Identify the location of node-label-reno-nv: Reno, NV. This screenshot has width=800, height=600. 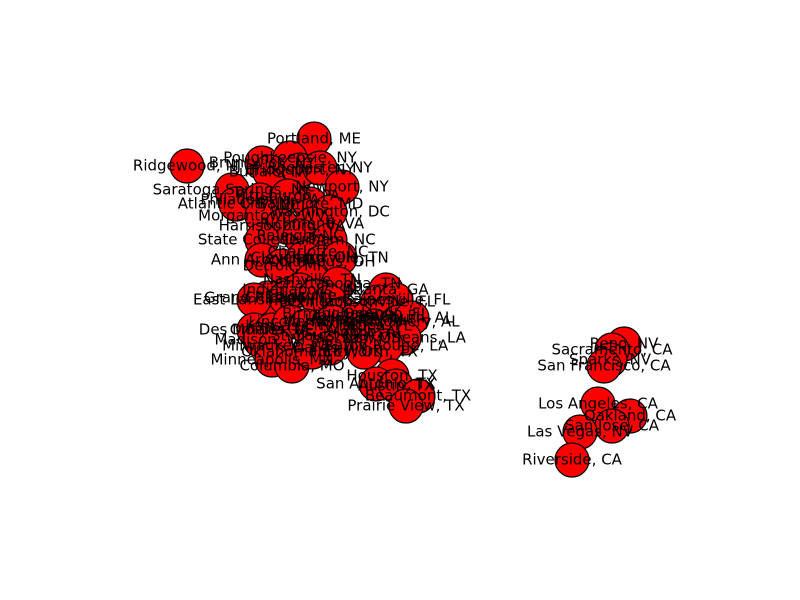
(624, 344).